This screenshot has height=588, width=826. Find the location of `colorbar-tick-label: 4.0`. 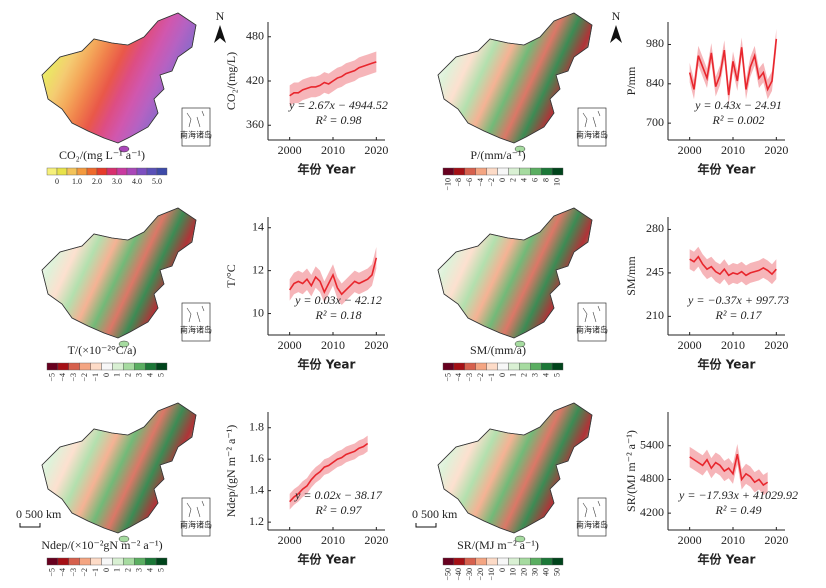

colorbar-tick-label: 4.0 is located at coordinates (137, 181).